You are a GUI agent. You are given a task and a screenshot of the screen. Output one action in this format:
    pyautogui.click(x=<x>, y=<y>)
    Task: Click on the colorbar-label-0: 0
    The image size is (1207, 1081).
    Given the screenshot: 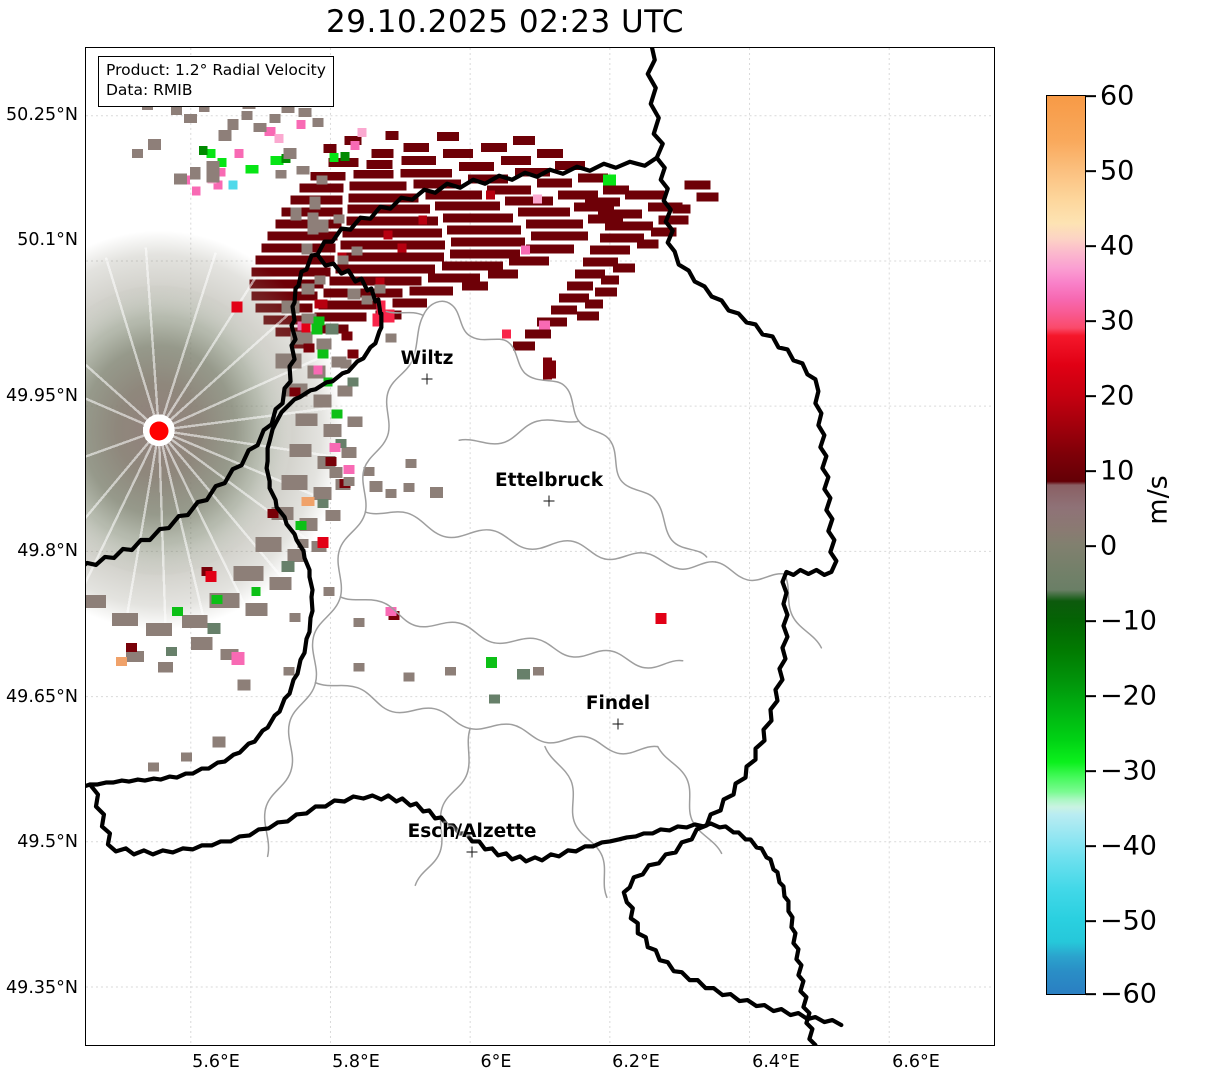 What is the action you would take?
    pyautogui.click(x=1109, y=546)
    